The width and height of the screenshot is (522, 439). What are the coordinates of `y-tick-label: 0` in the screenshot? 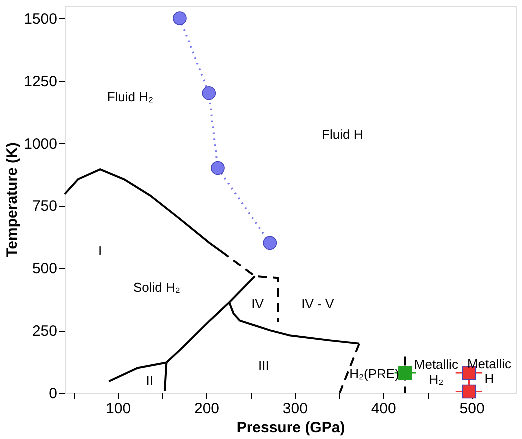 It's located at (53, 394).